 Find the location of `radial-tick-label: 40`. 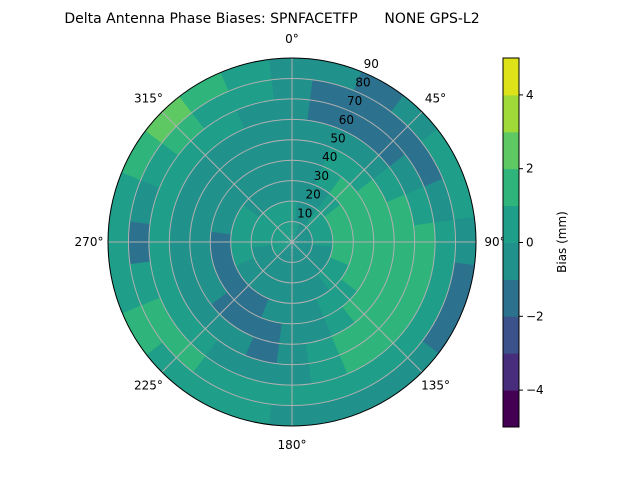

radial-tick-label: 40 is located at coordinates (329, 157).